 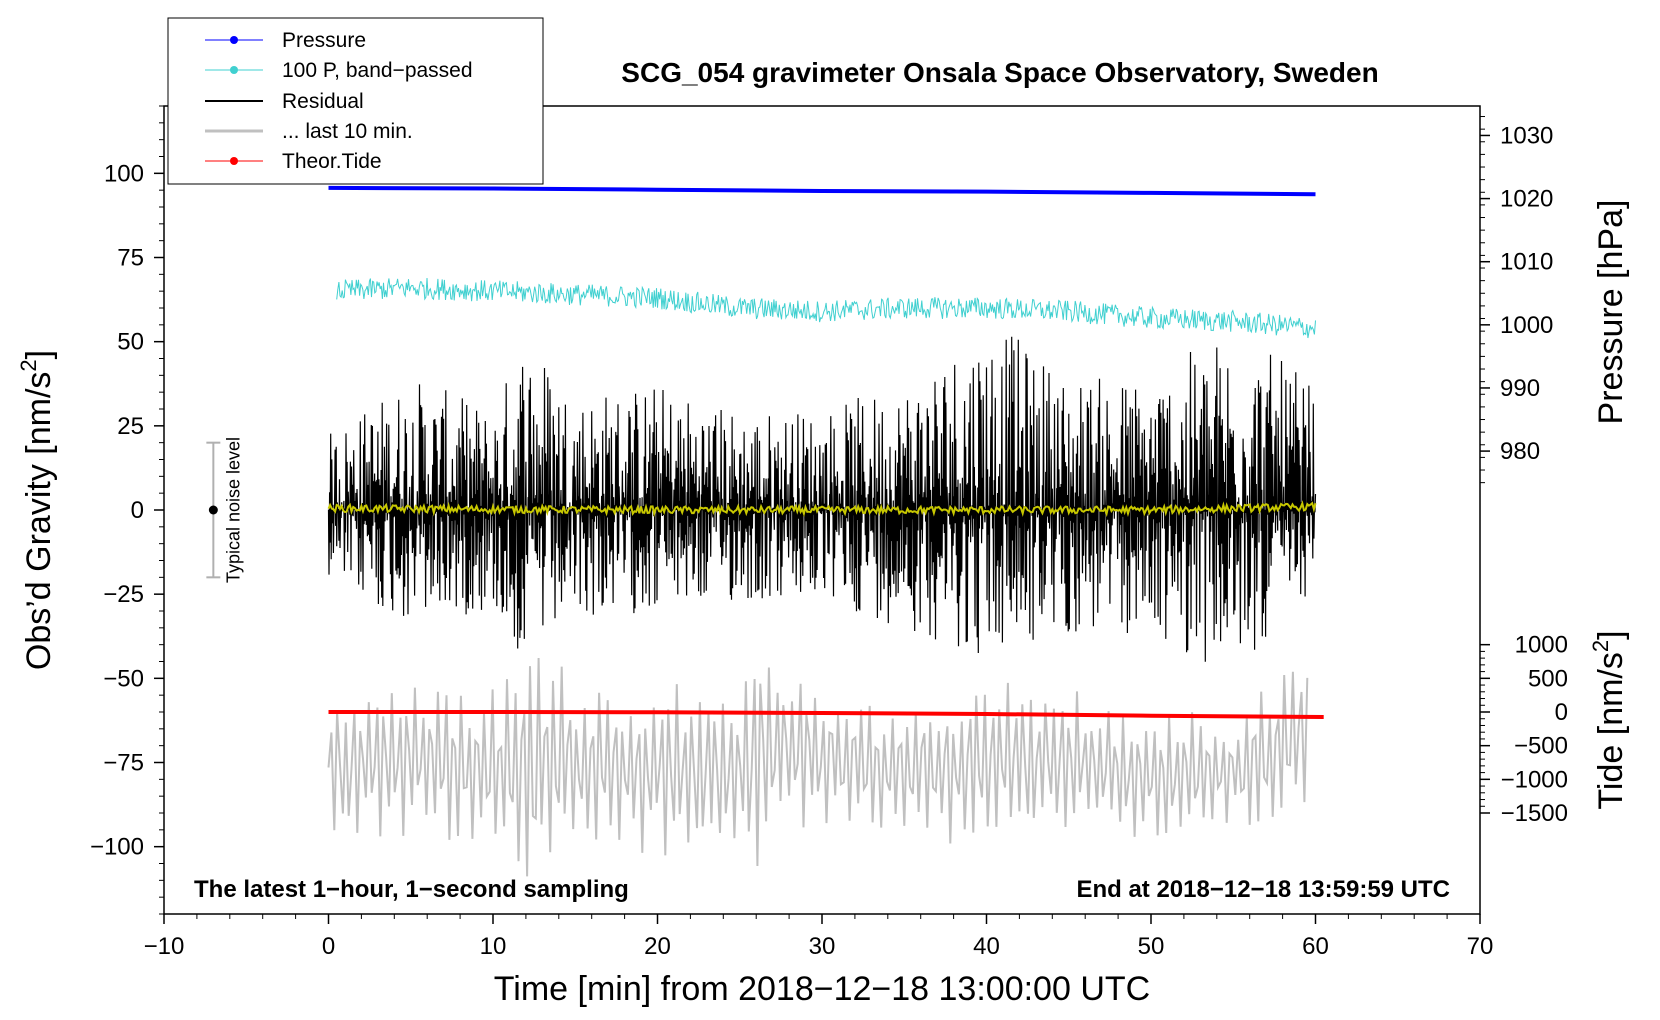 I want to click on y-tick-label: 50, so click(x=130, y=342).